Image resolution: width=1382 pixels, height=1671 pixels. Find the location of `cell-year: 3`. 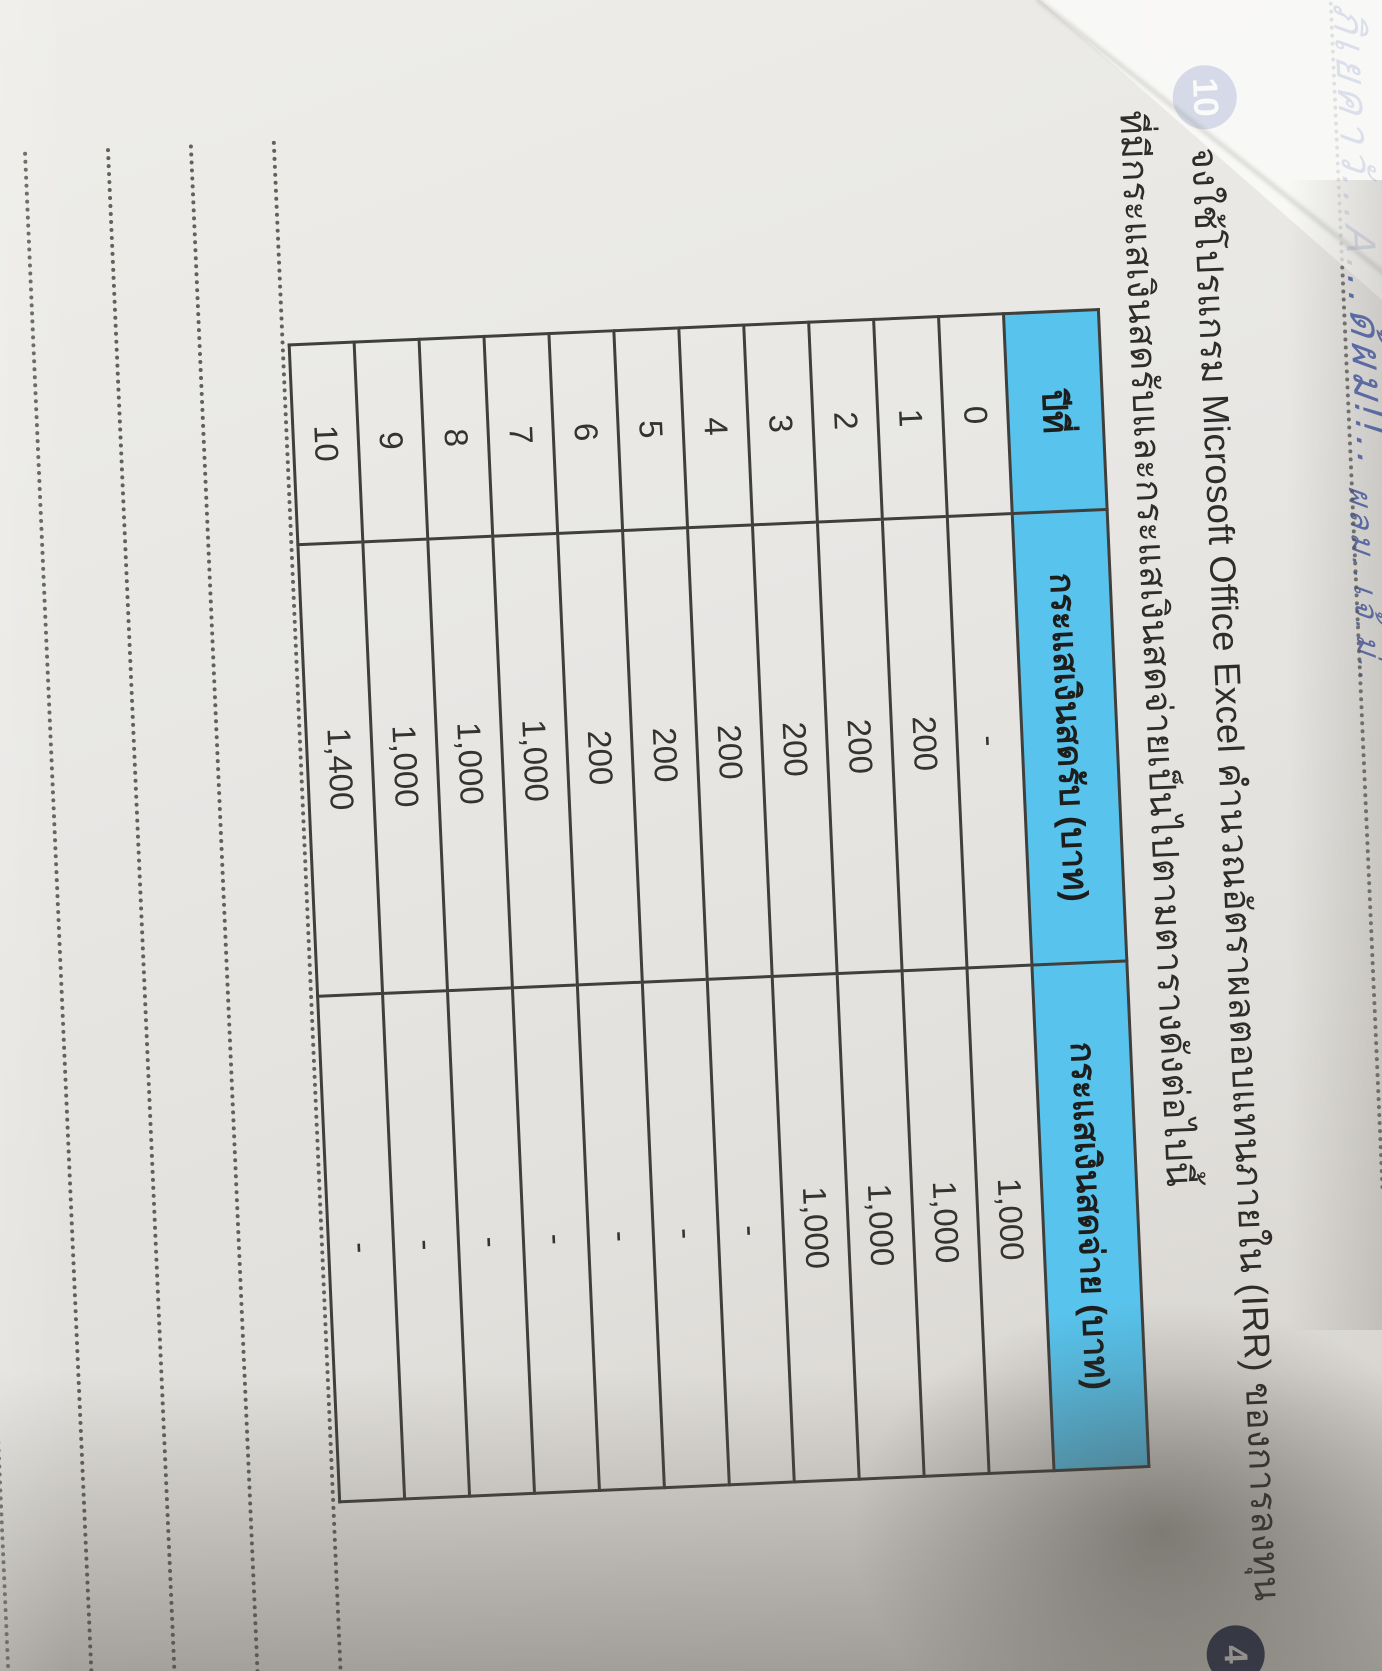

cell-year: 3 is located at coordinates (780, 423).